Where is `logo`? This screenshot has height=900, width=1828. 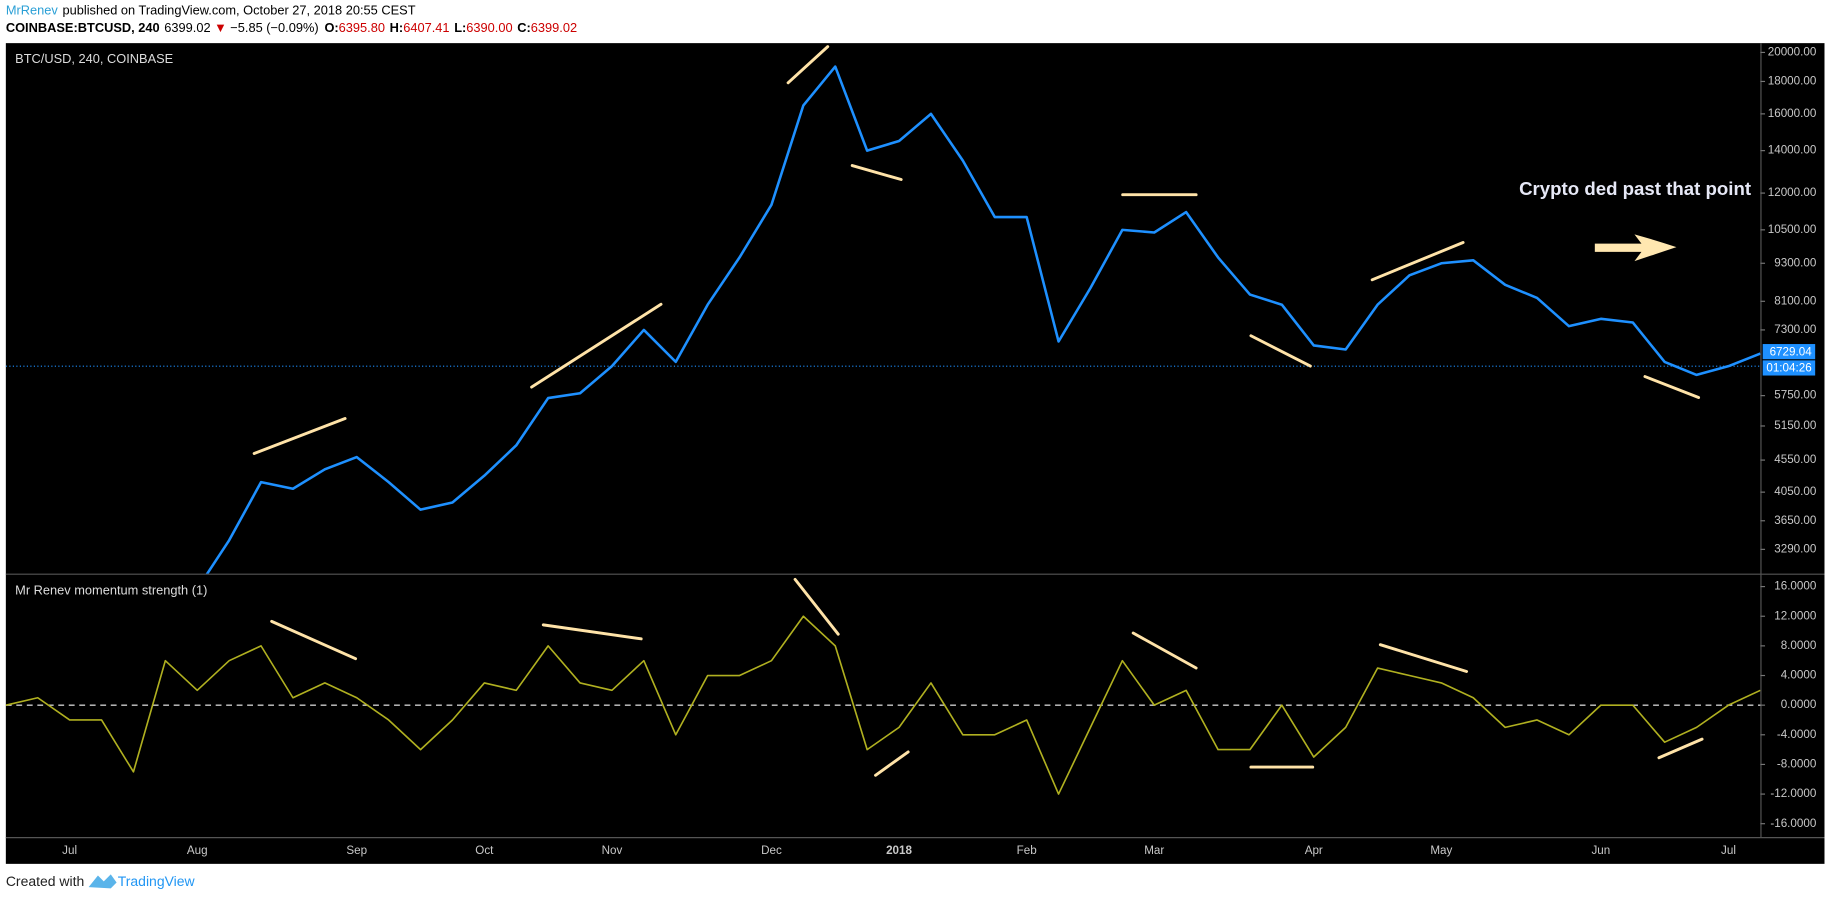 logo is located at coordinates (102, 881).